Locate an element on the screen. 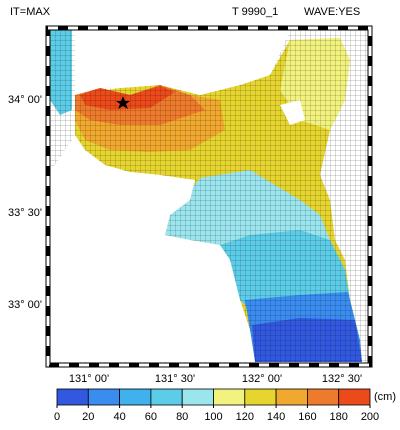  colorbar: 0 20 40 60 80 100 120 140 160 180 200 is located at coordinates (216, 405).